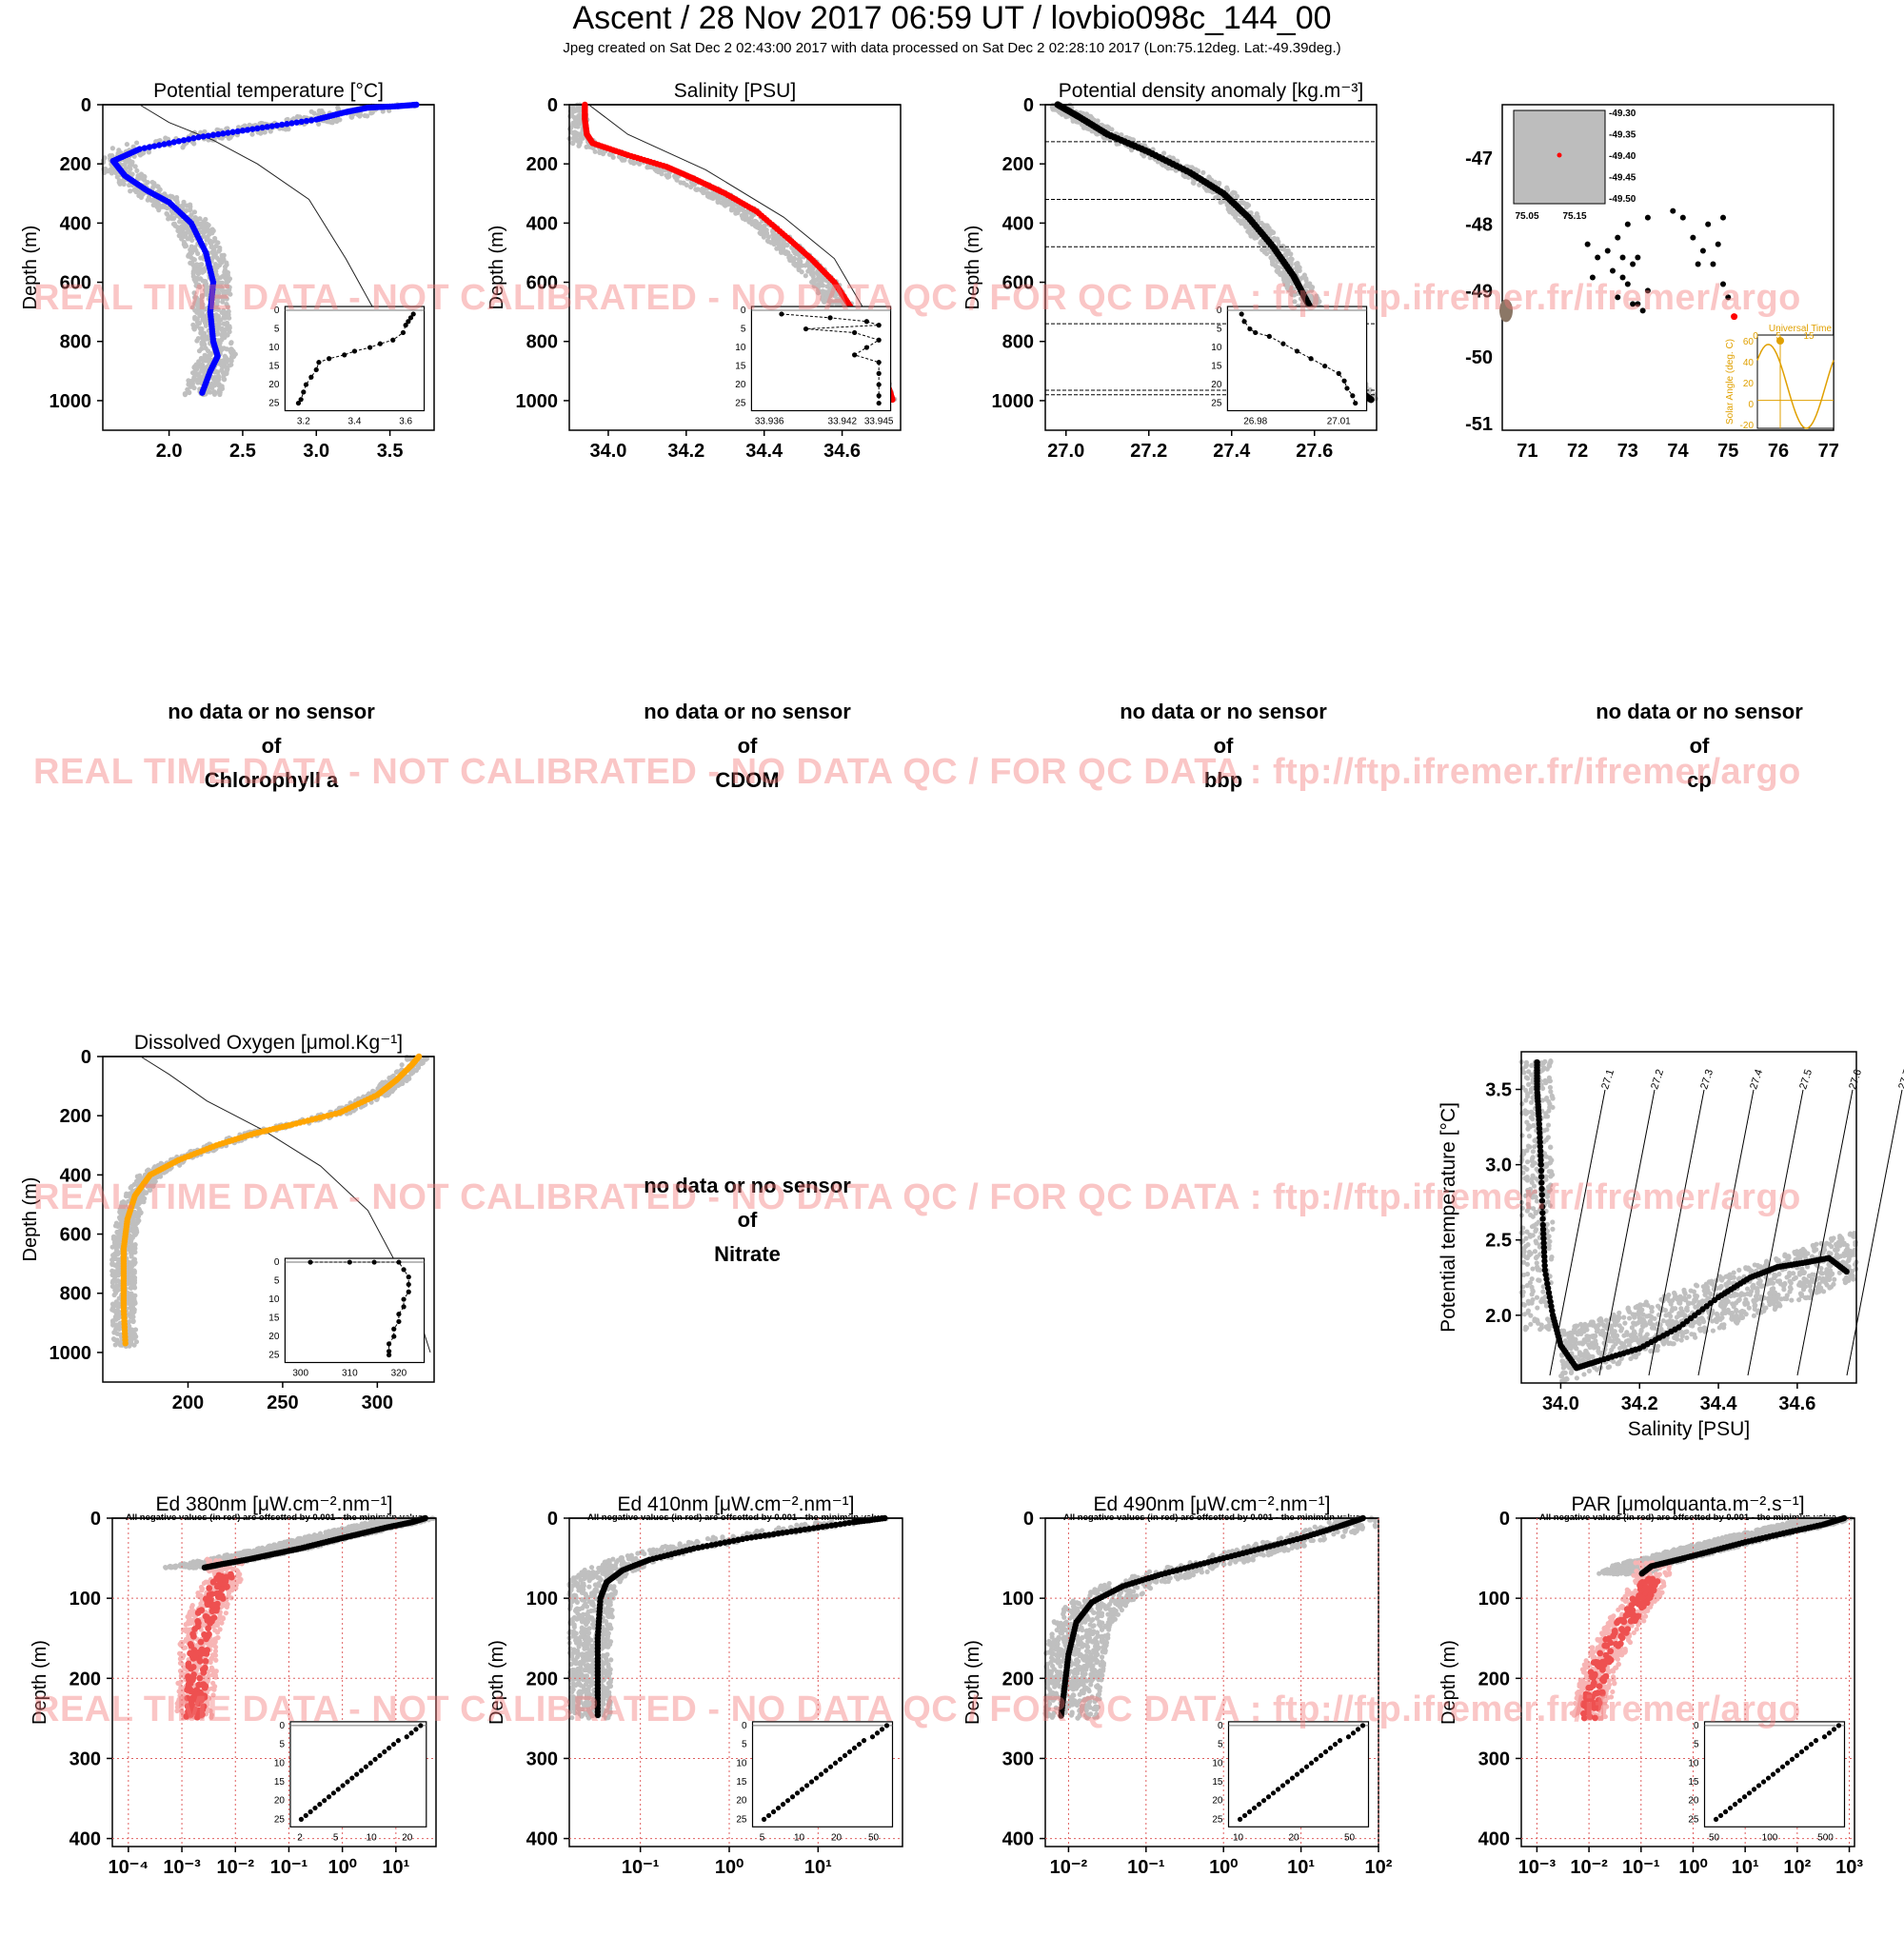 This screenshot has width=1904, height=1956. I want to click on y-tick-label: 800, so click(1018, 343).